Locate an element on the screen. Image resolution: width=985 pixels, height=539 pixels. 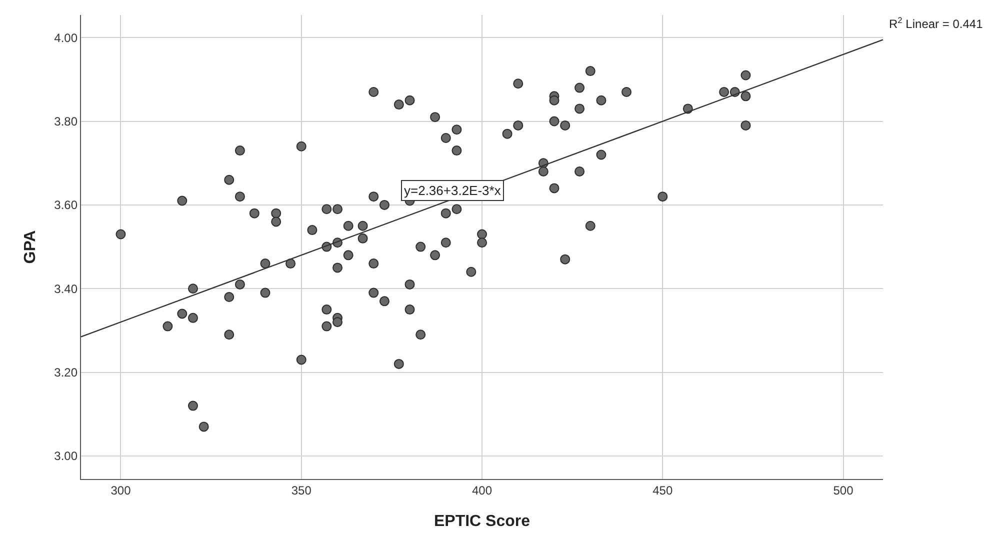
text: R$^{2}$ Linear = 0.441 is located at coordinates (936, 23).